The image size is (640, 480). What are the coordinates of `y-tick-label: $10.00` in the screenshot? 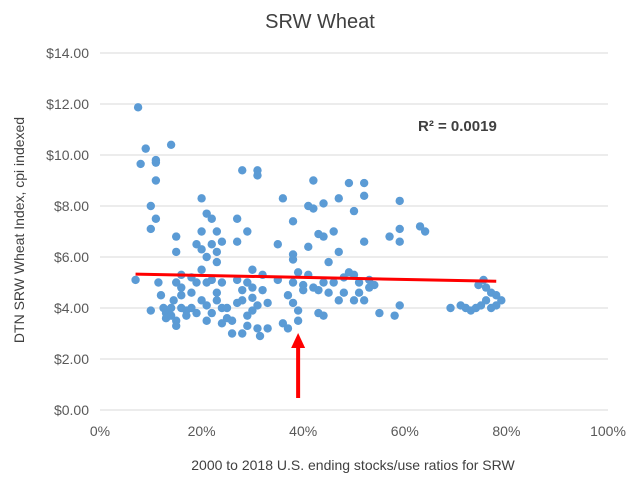 It's located at (67, 155).